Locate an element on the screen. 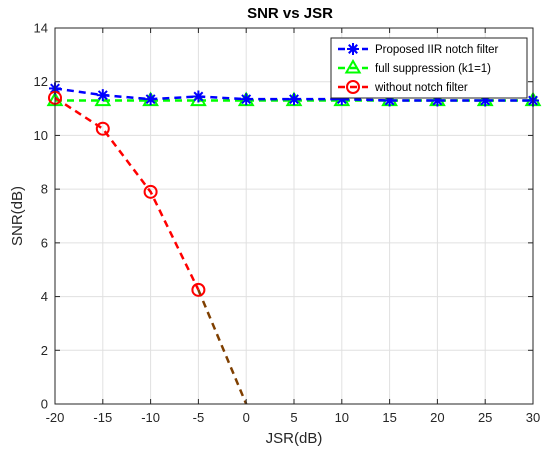 The width and height of the screenshot is (550, 454). legend-entry-label: Proposed IIR notch filter is located at coordinates (437, 50).